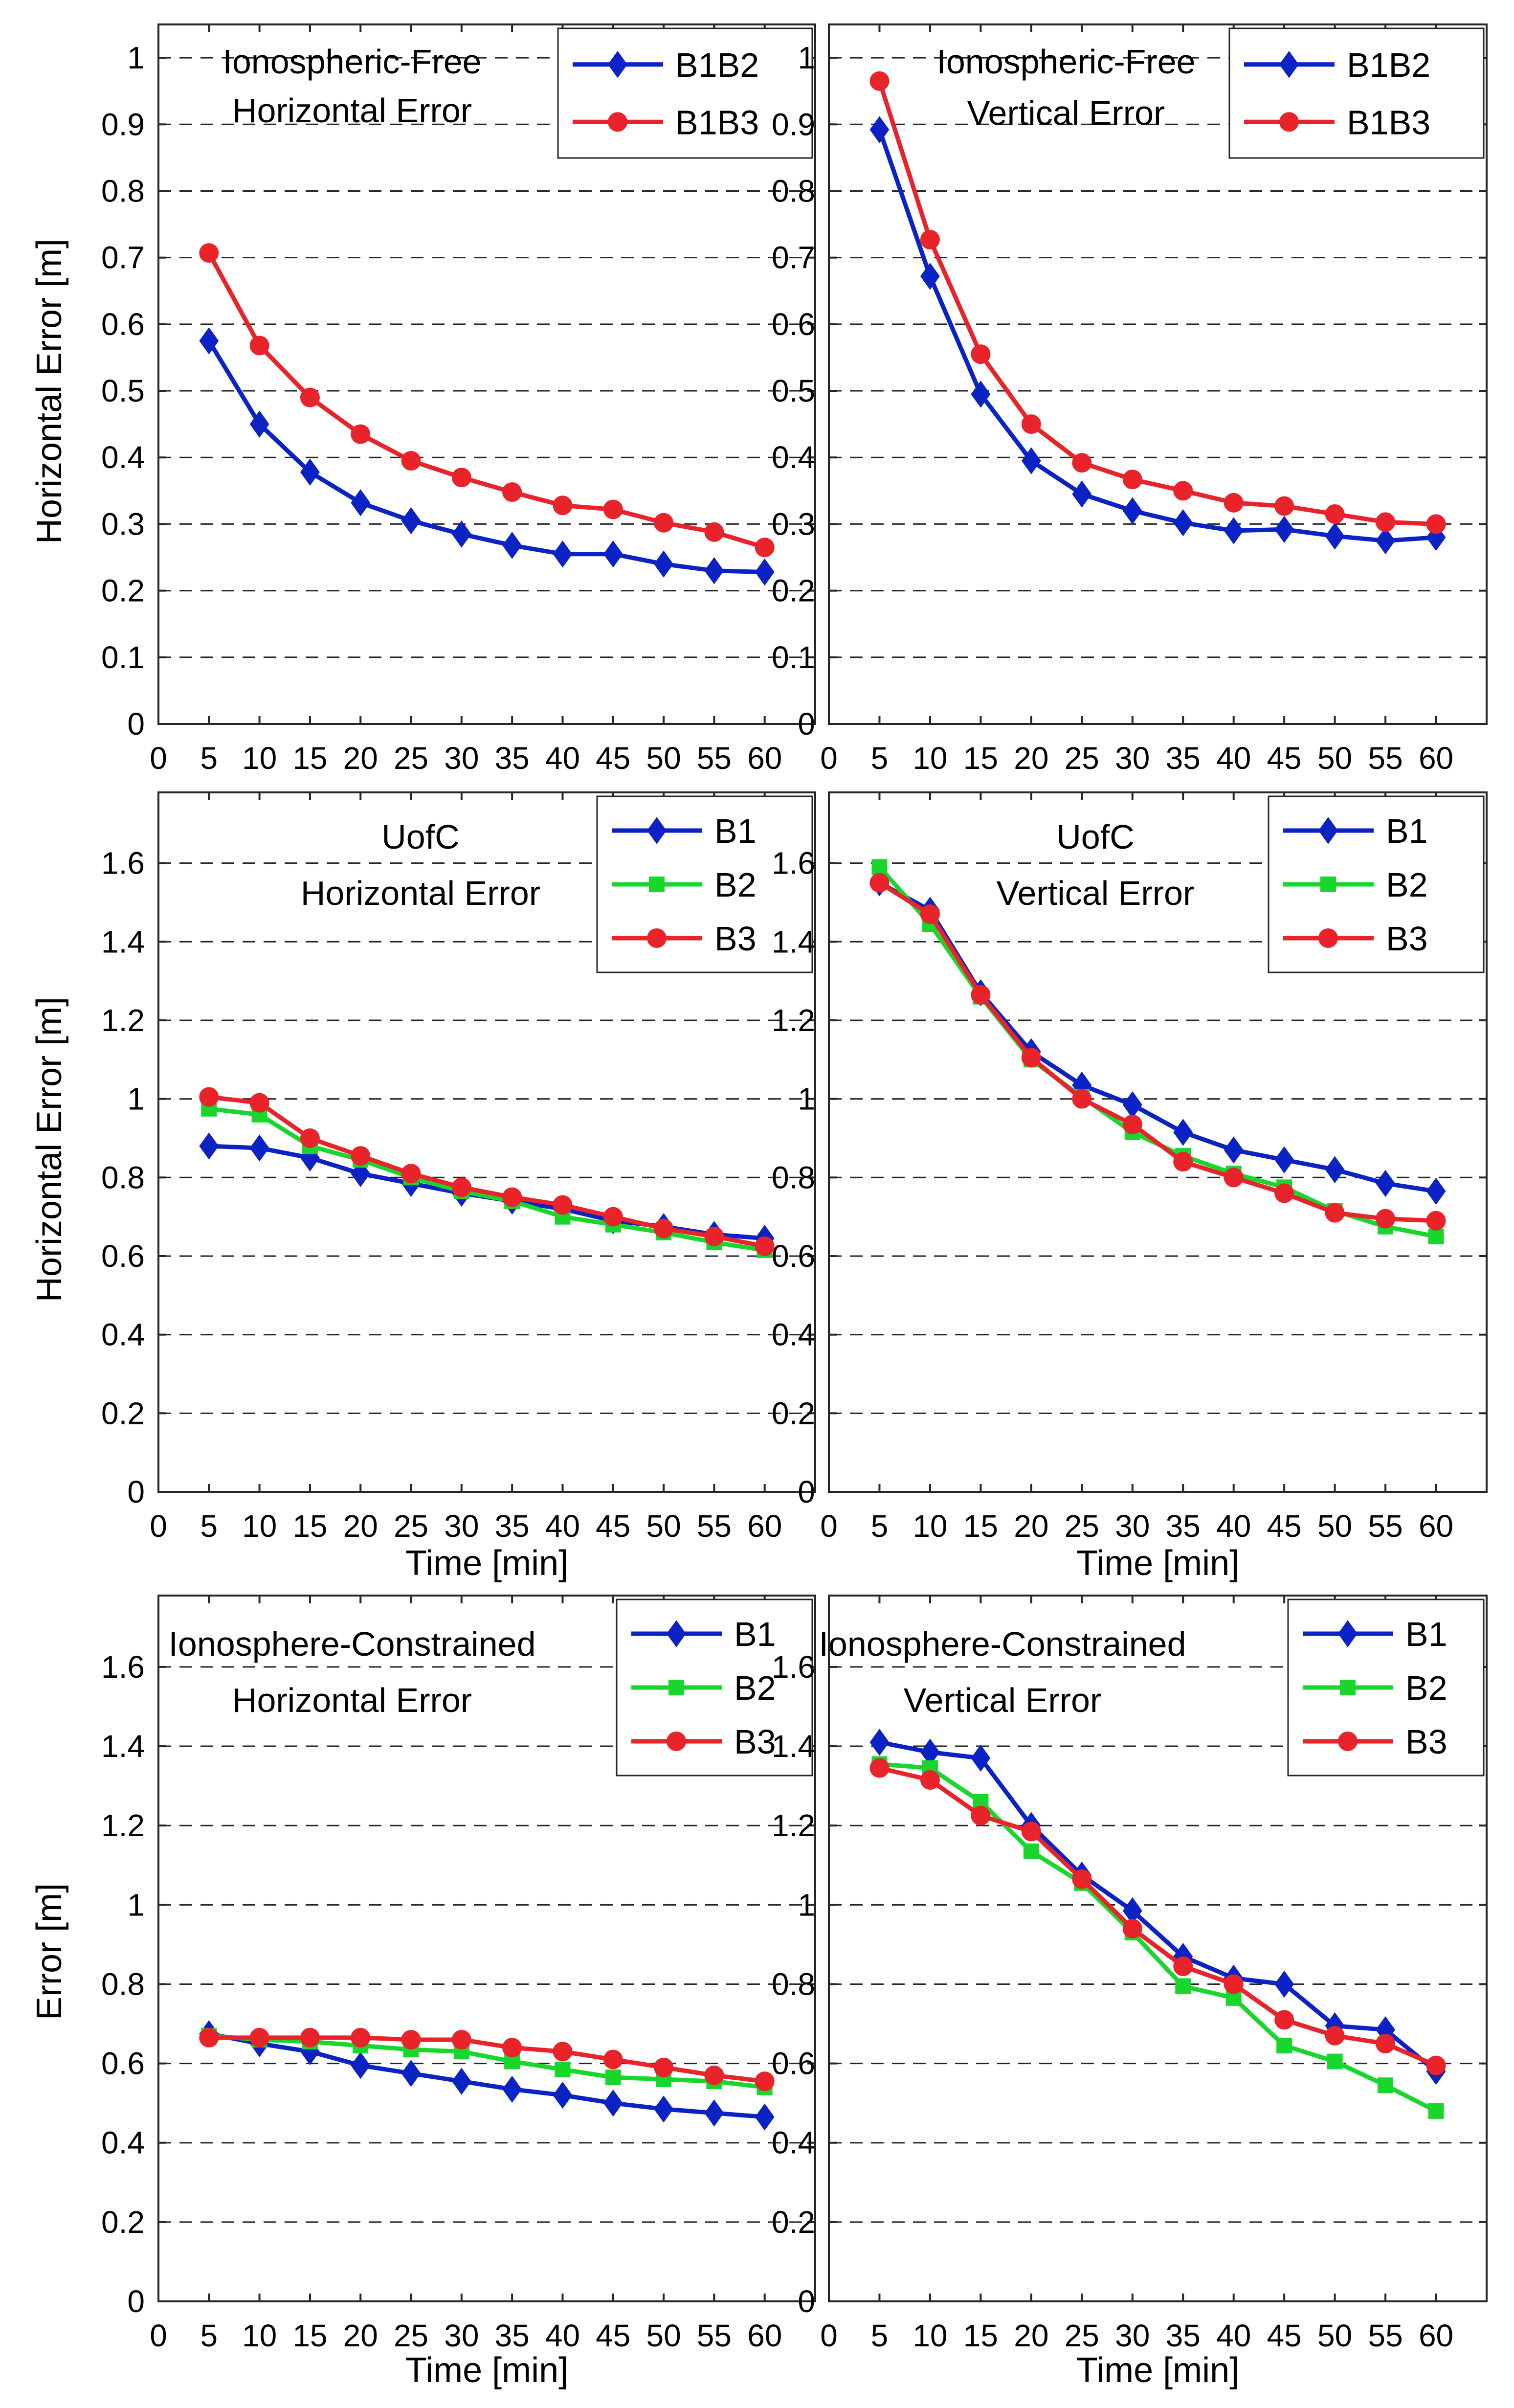  What do you see at coordinates (714, 1687) in the screenshot?
I see `legend: B1 B2 B3` at bounding box center [714, 1687].